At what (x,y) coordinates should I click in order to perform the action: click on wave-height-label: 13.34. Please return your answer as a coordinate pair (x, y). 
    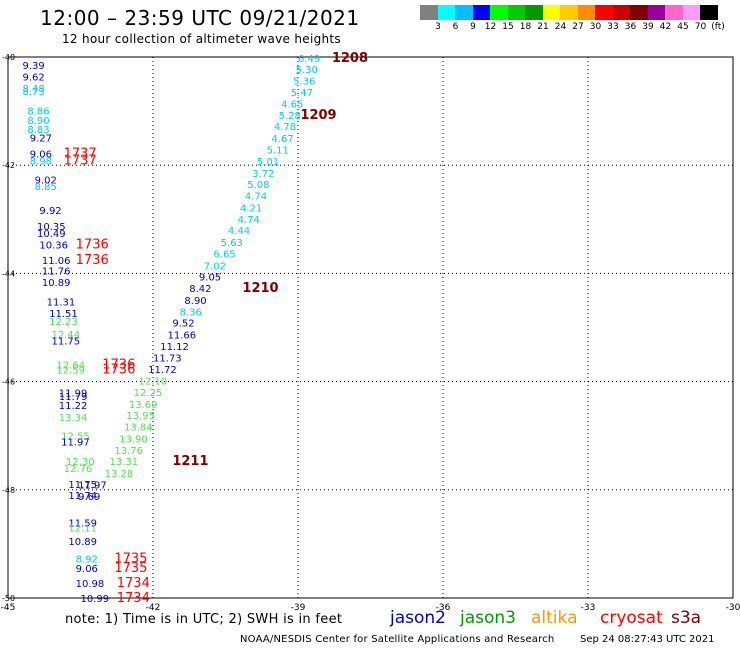
    Looking at the image, I should click on (73, 418).